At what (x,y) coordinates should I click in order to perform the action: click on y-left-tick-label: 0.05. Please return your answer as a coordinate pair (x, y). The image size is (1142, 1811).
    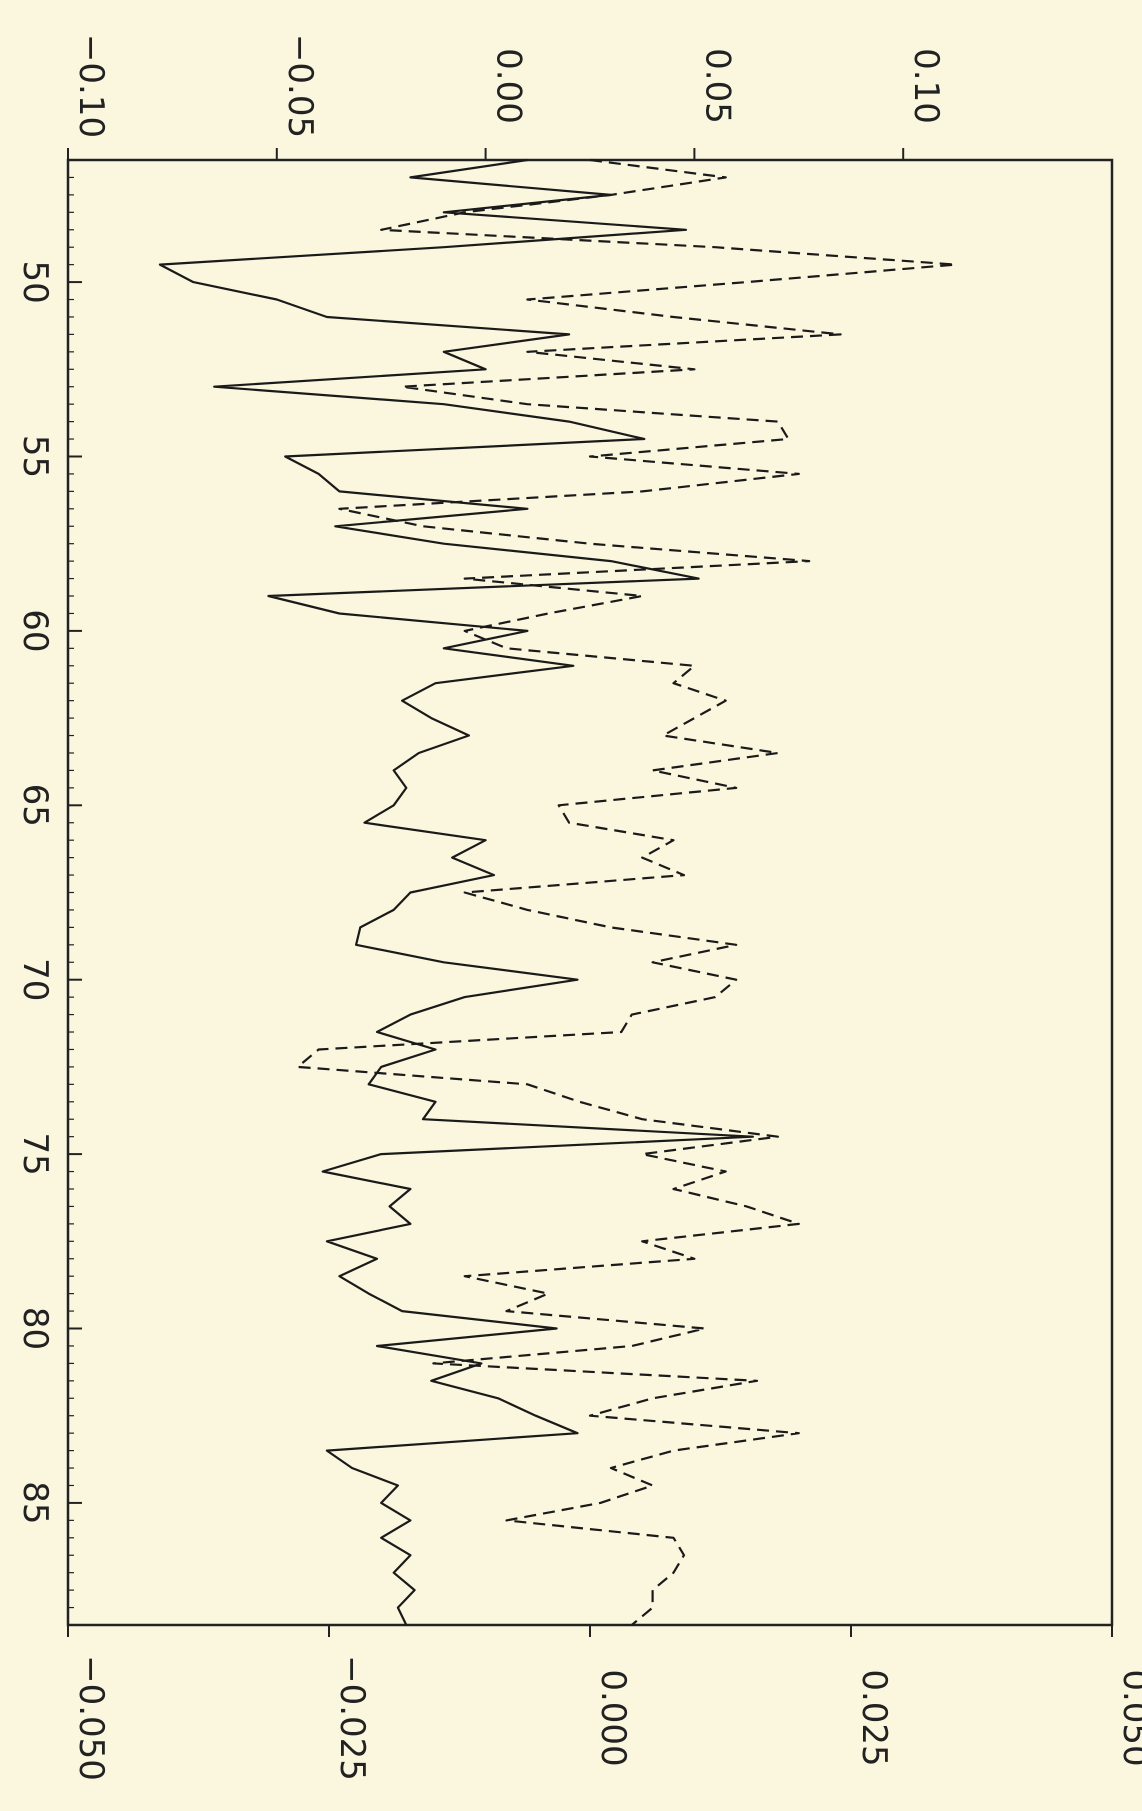
    Looking at the image, I should click on (717, 86).